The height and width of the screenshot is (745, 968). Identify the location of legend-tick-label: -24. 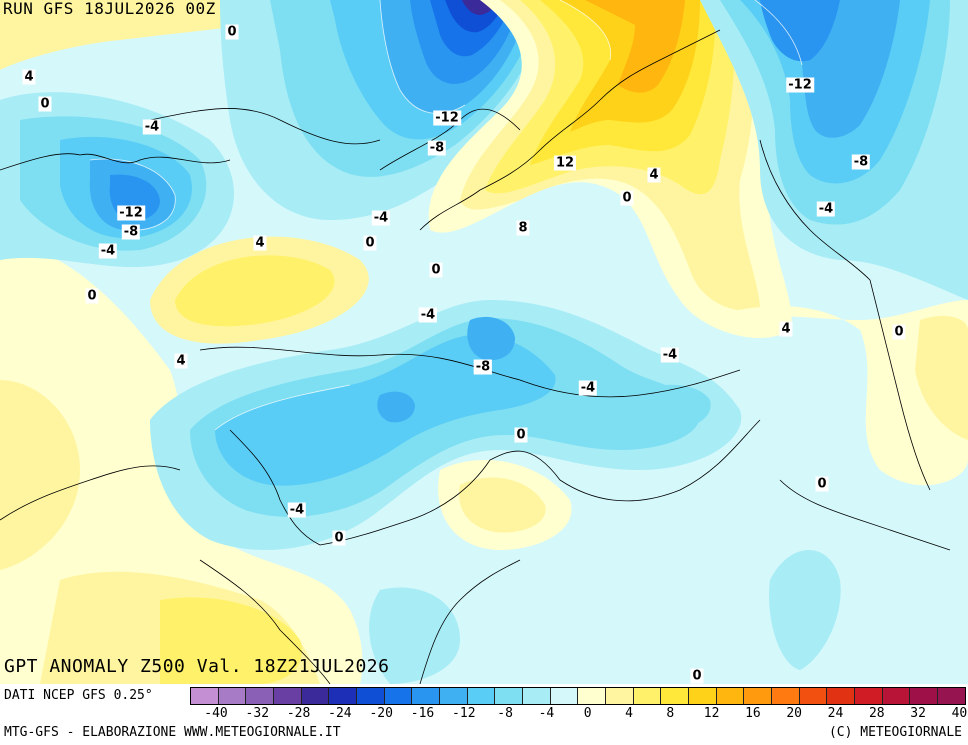
(340, 713).